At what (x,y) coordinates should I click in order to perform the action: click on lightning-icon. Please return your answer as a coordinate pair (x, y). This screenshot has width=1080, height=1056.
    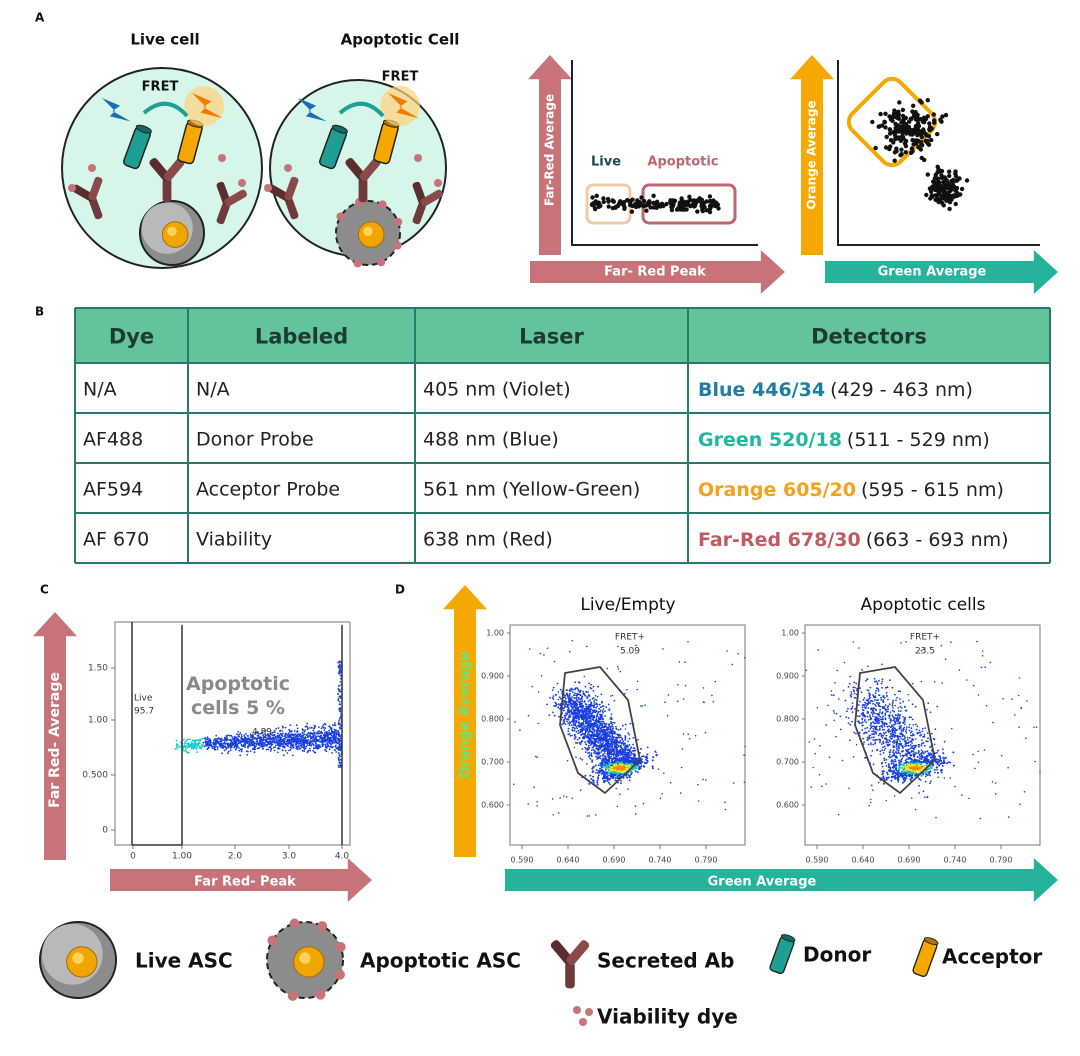
    Looking at the image, I should click on (207, 106).